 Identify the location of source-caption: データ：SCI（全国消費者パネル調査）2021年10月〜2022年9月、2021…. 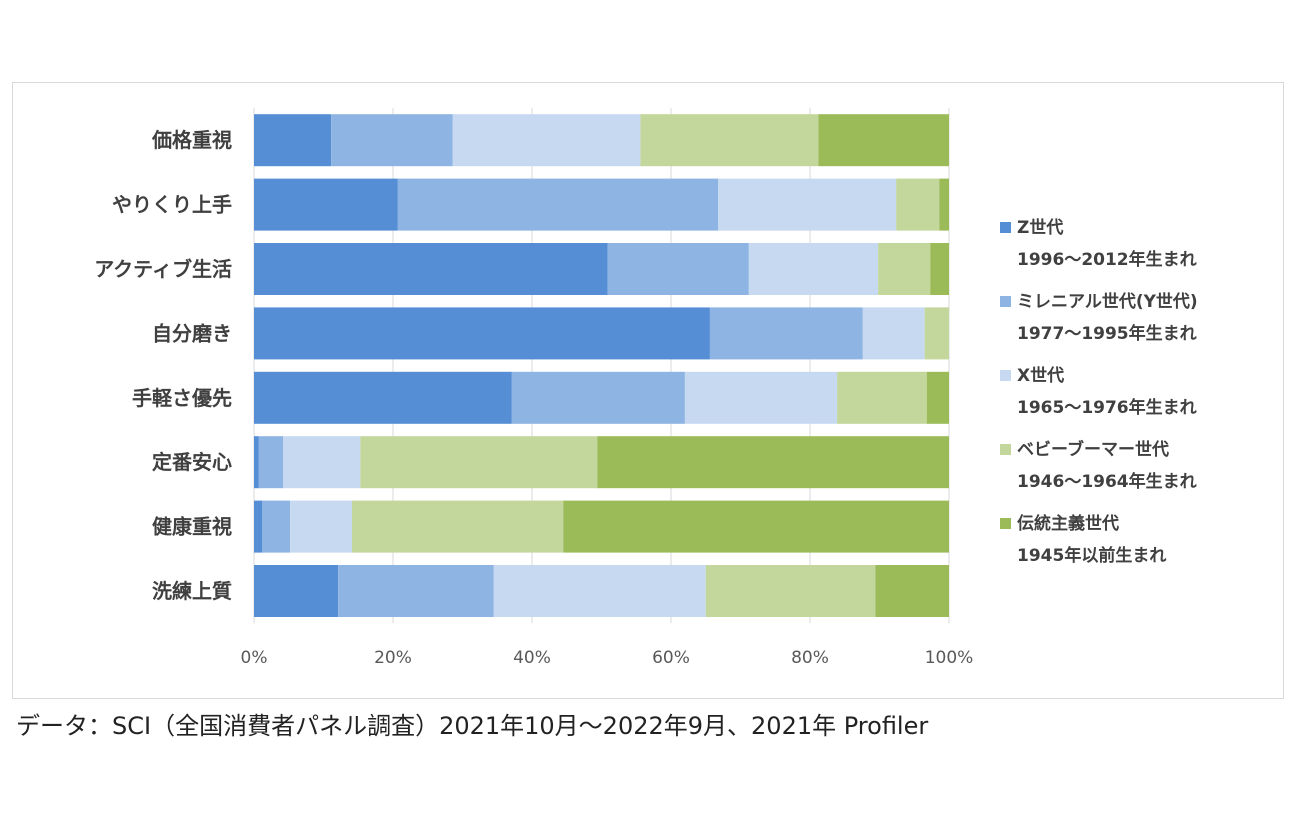
(472, 726).